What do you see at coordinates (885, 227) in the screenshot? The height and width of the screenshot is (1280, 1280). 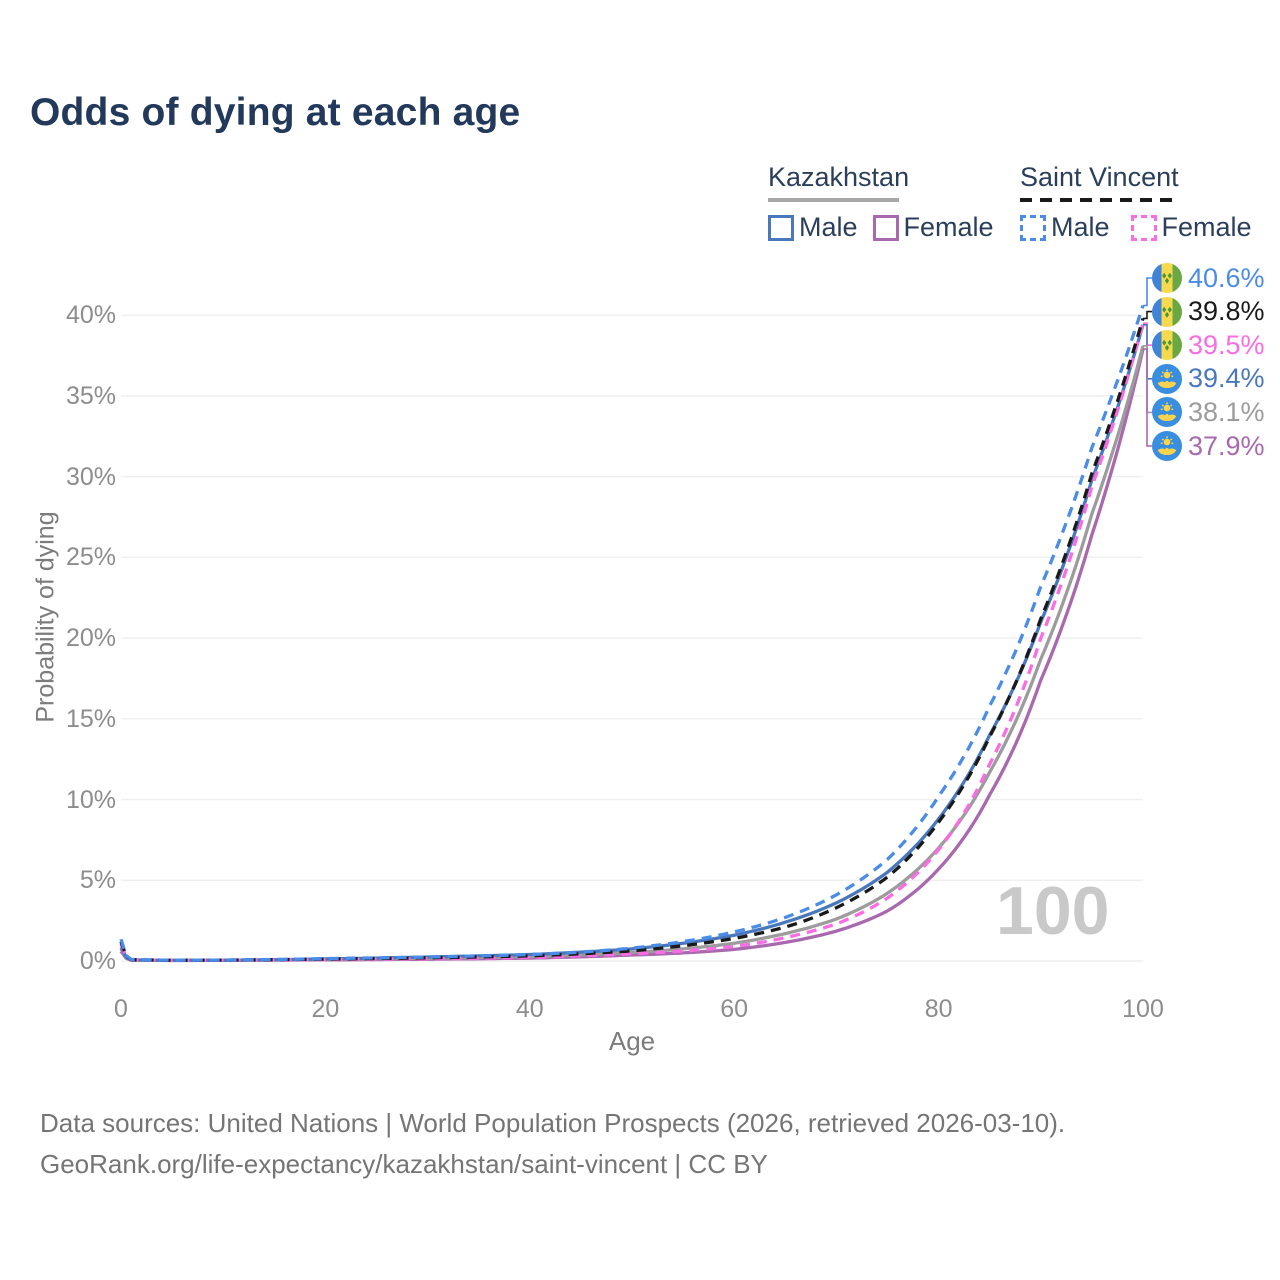 I see `kazakhstan-female-swatch` at bounding box center [885, 227].